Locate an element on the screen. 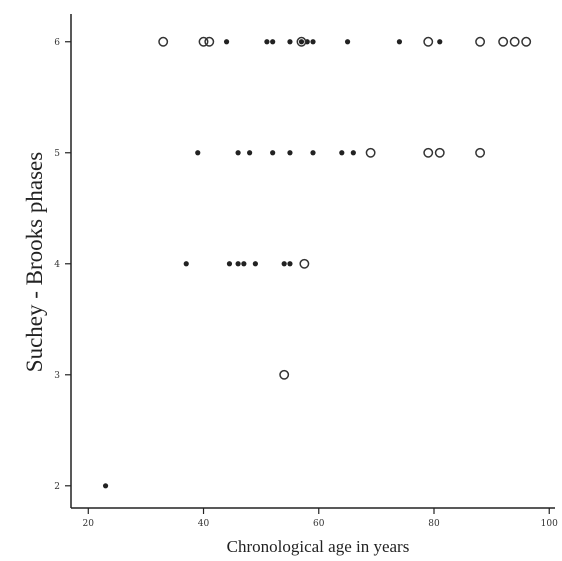 The image size is (562, 561). x-tick-label: 40 is located at coordinates (204, 524).